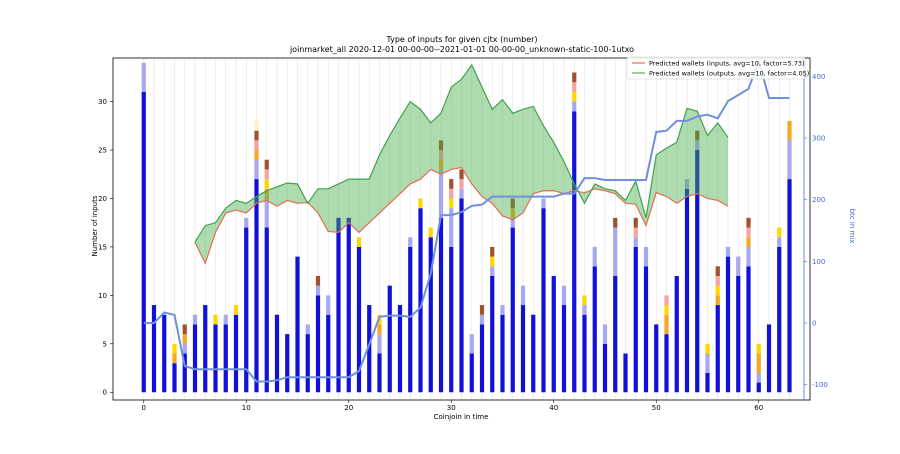  What do you see at coordinates (818, 77) in the screenshot?
I see `y2-tick-label: 400` at bounding box center [818, 77].